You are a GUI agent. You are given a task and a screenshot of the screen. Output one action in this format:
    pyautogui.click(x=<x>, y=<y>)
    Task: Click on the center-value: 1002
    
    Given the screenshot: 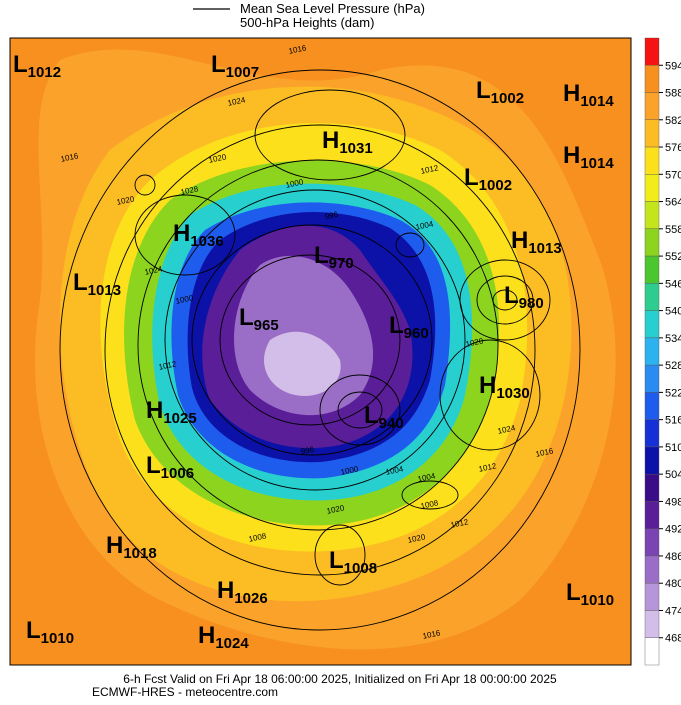 What is the action you would take?
    pyautogui.click(x=507, y=98)
    